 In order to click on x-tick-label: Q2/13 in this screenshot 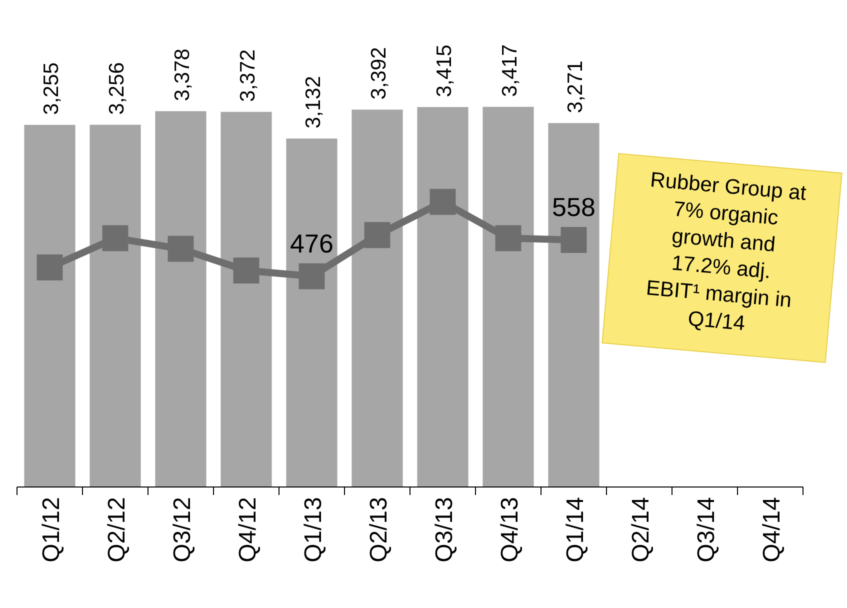, I will do `click(378, 529)`.